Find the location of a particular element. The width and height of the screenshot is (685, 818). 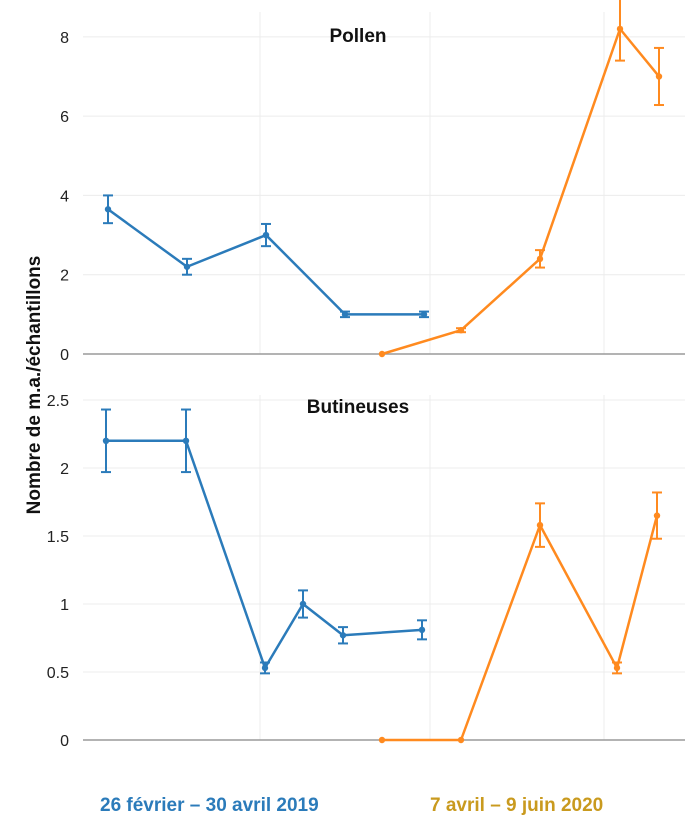

y-tick-label: 6 is located at coordinates (64, 117).